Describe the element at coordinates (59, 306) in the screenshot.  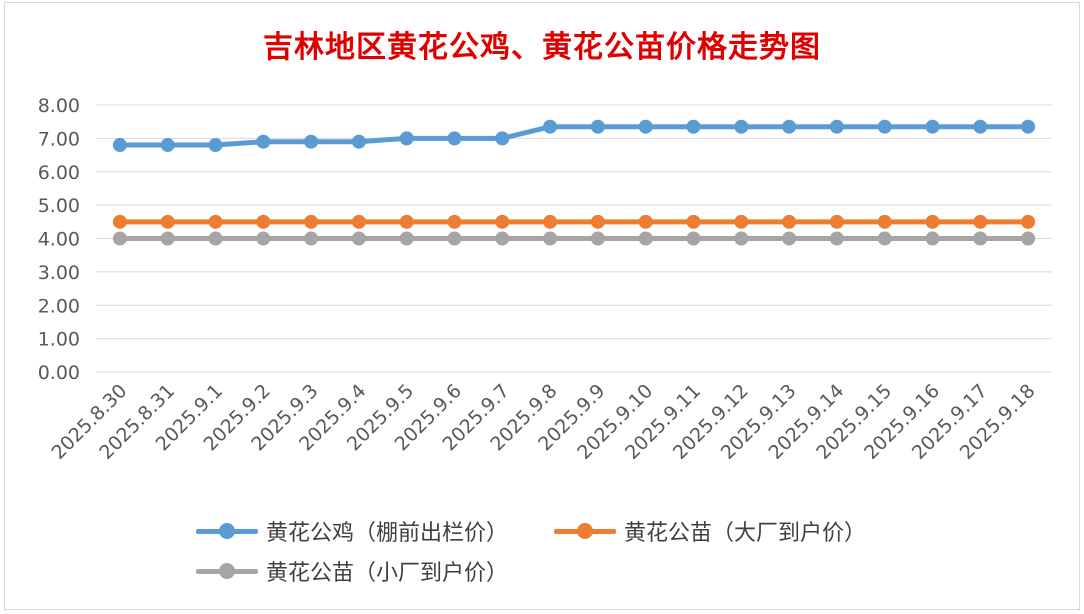
I see `y-tick-label-2: 2.00` at that location.